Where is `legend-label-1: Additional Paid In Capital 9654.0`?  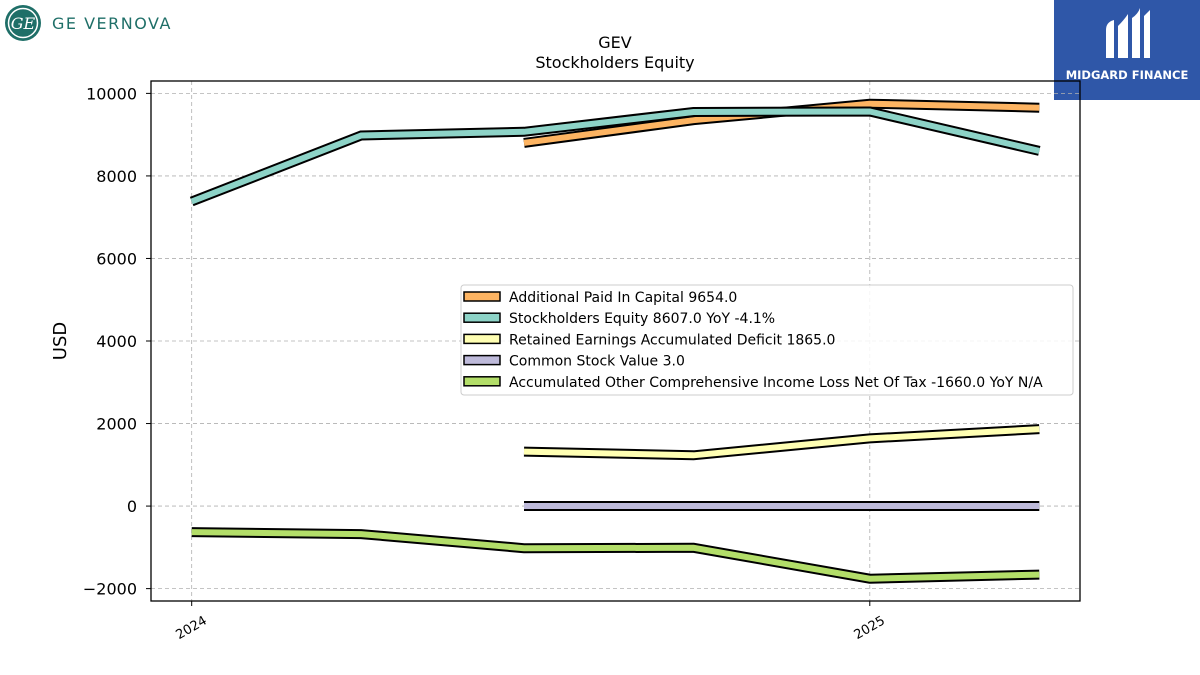 legend-label-1: Additional Paid In Capital 9654.0 is located at coordinates (623, 298).